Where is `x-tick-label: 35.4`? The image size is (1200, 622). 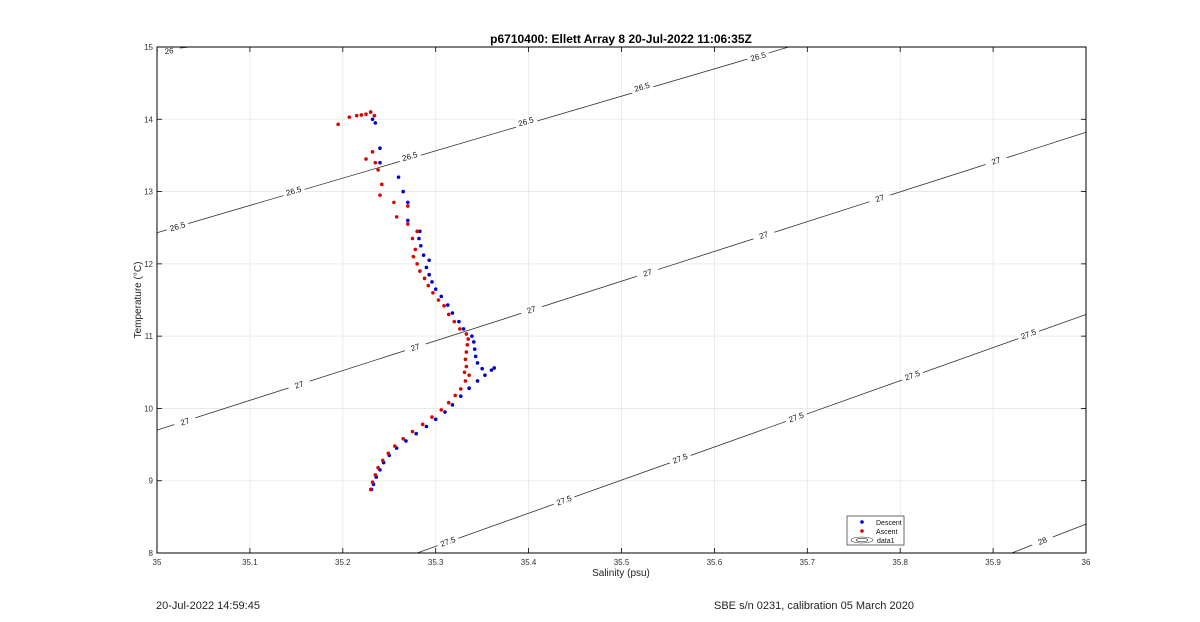
x-tick-label: 35.4 is located at coordinates (529, 562).